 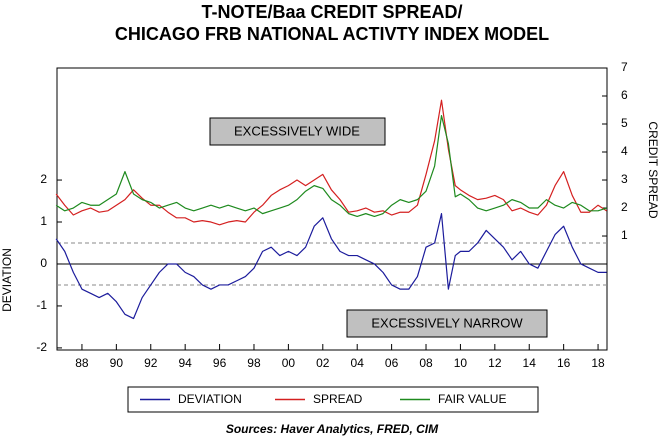 What do you see at coordinates (472, 399) in the screenshot?
I see `legend-label: FAIR VALUE` at bounding box center [472, 399].